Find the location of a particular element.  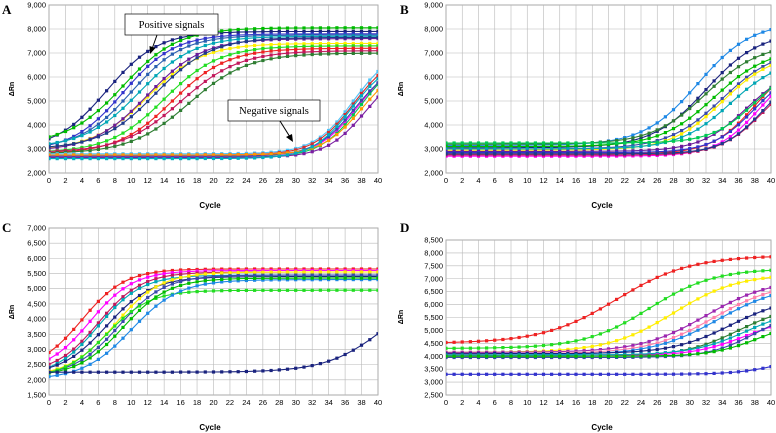

panel-c-xtick-label: 24 is located at coordinates (246, 402).